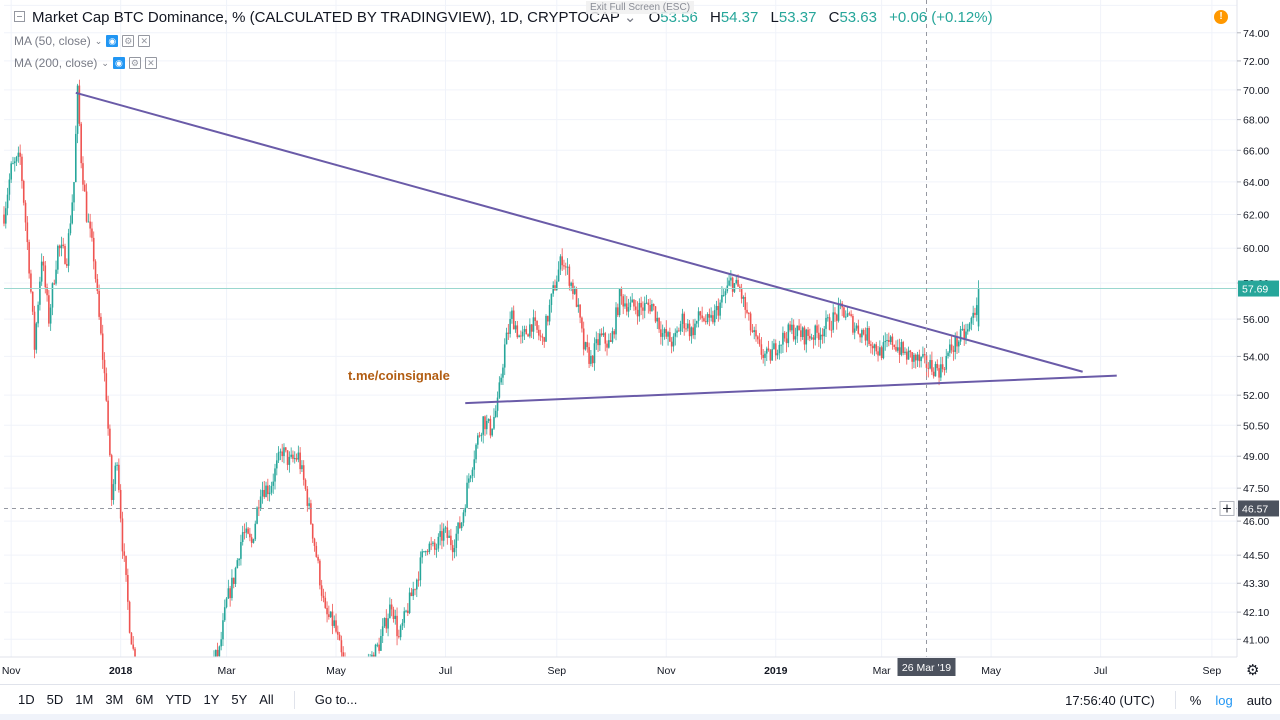 Image resolution: width=1280 pixels, height=720 pixels. Describe the element at coordinates (144, 699) in the screenshot. I see `range-6m-button: 6M` at that location.